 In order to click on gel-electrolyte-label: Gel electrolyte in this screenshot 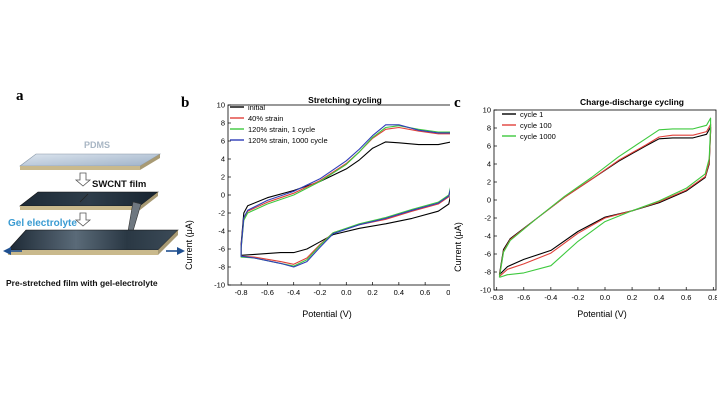, I will do `click(42, 223)`.